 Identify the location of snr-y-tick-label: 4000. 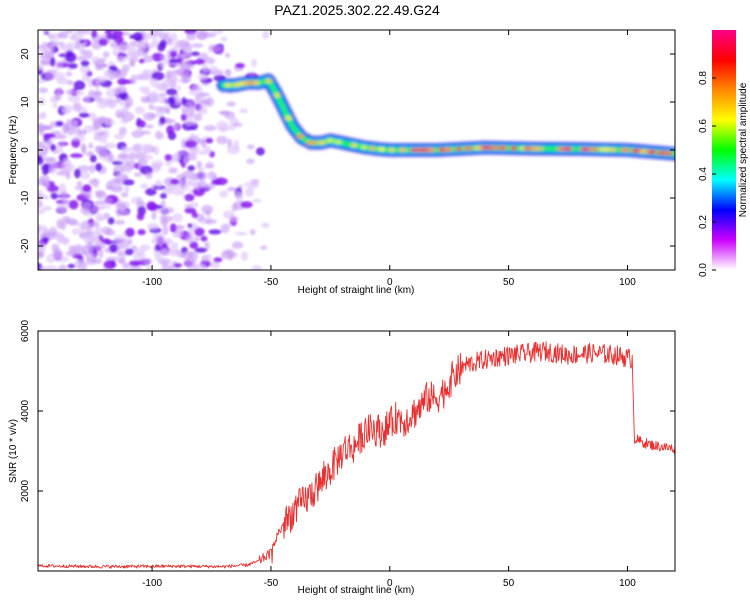
(25, 410).